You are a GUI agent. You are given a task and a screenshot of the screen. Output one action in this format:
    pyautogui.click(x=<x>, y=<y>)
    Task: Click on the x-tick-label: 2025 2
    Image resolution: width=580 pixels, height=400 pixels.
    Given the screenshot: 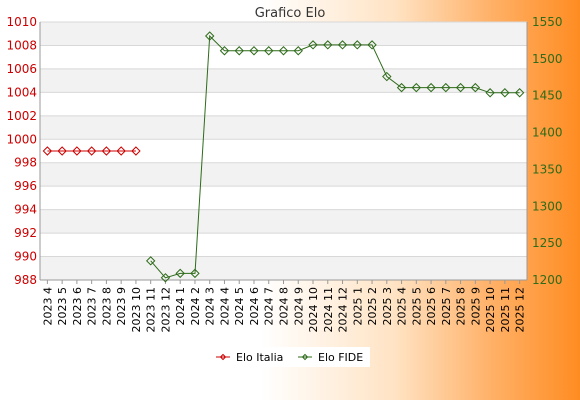 What is the action you would take?
    pyautogui.click(x=372, y=306)
    